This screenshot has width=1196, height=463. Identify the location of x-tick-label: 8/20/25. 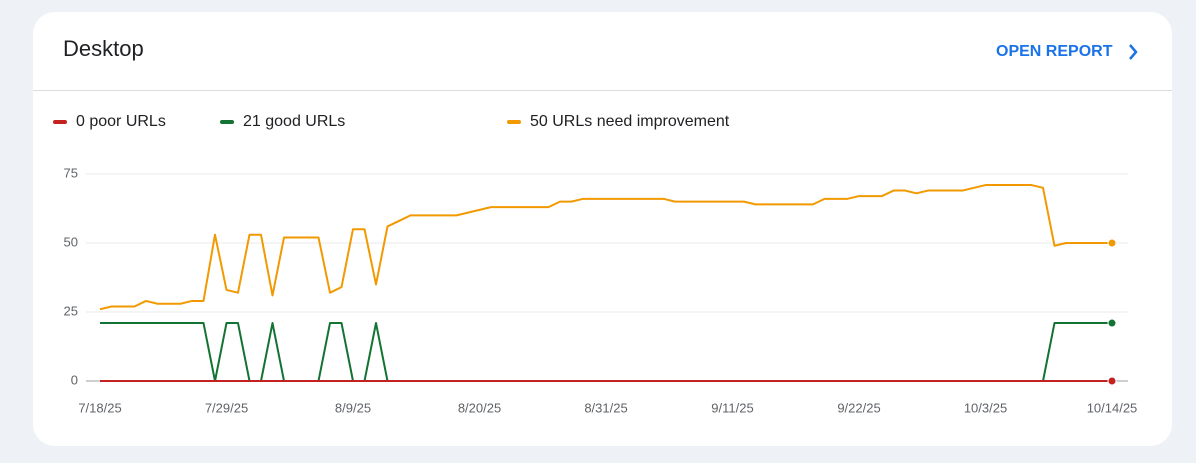
(479, 407).